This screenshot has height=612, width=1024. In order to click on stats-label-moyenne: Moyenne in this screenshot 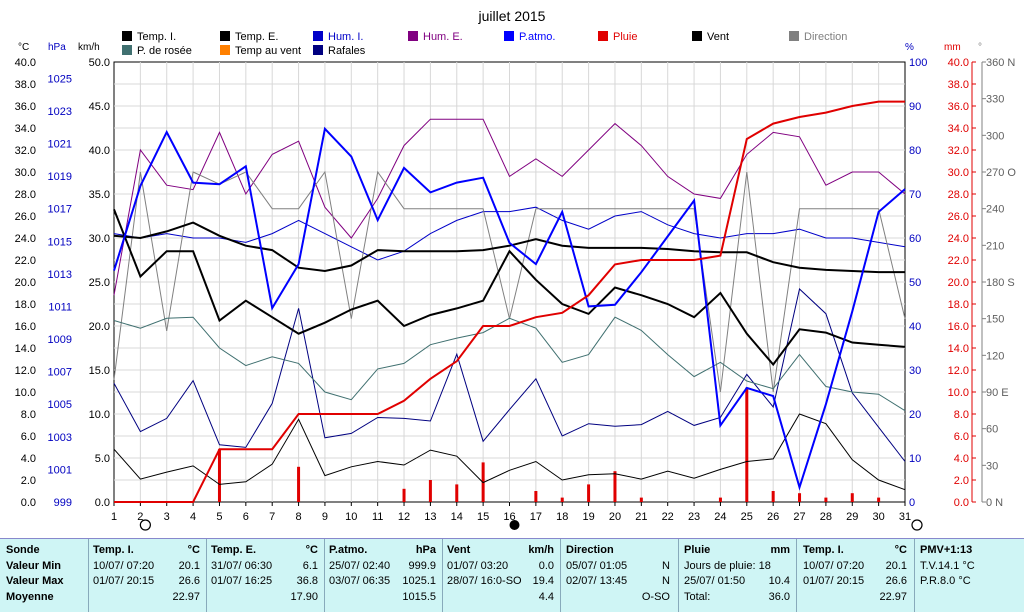, I will do `click(30, 596)`.